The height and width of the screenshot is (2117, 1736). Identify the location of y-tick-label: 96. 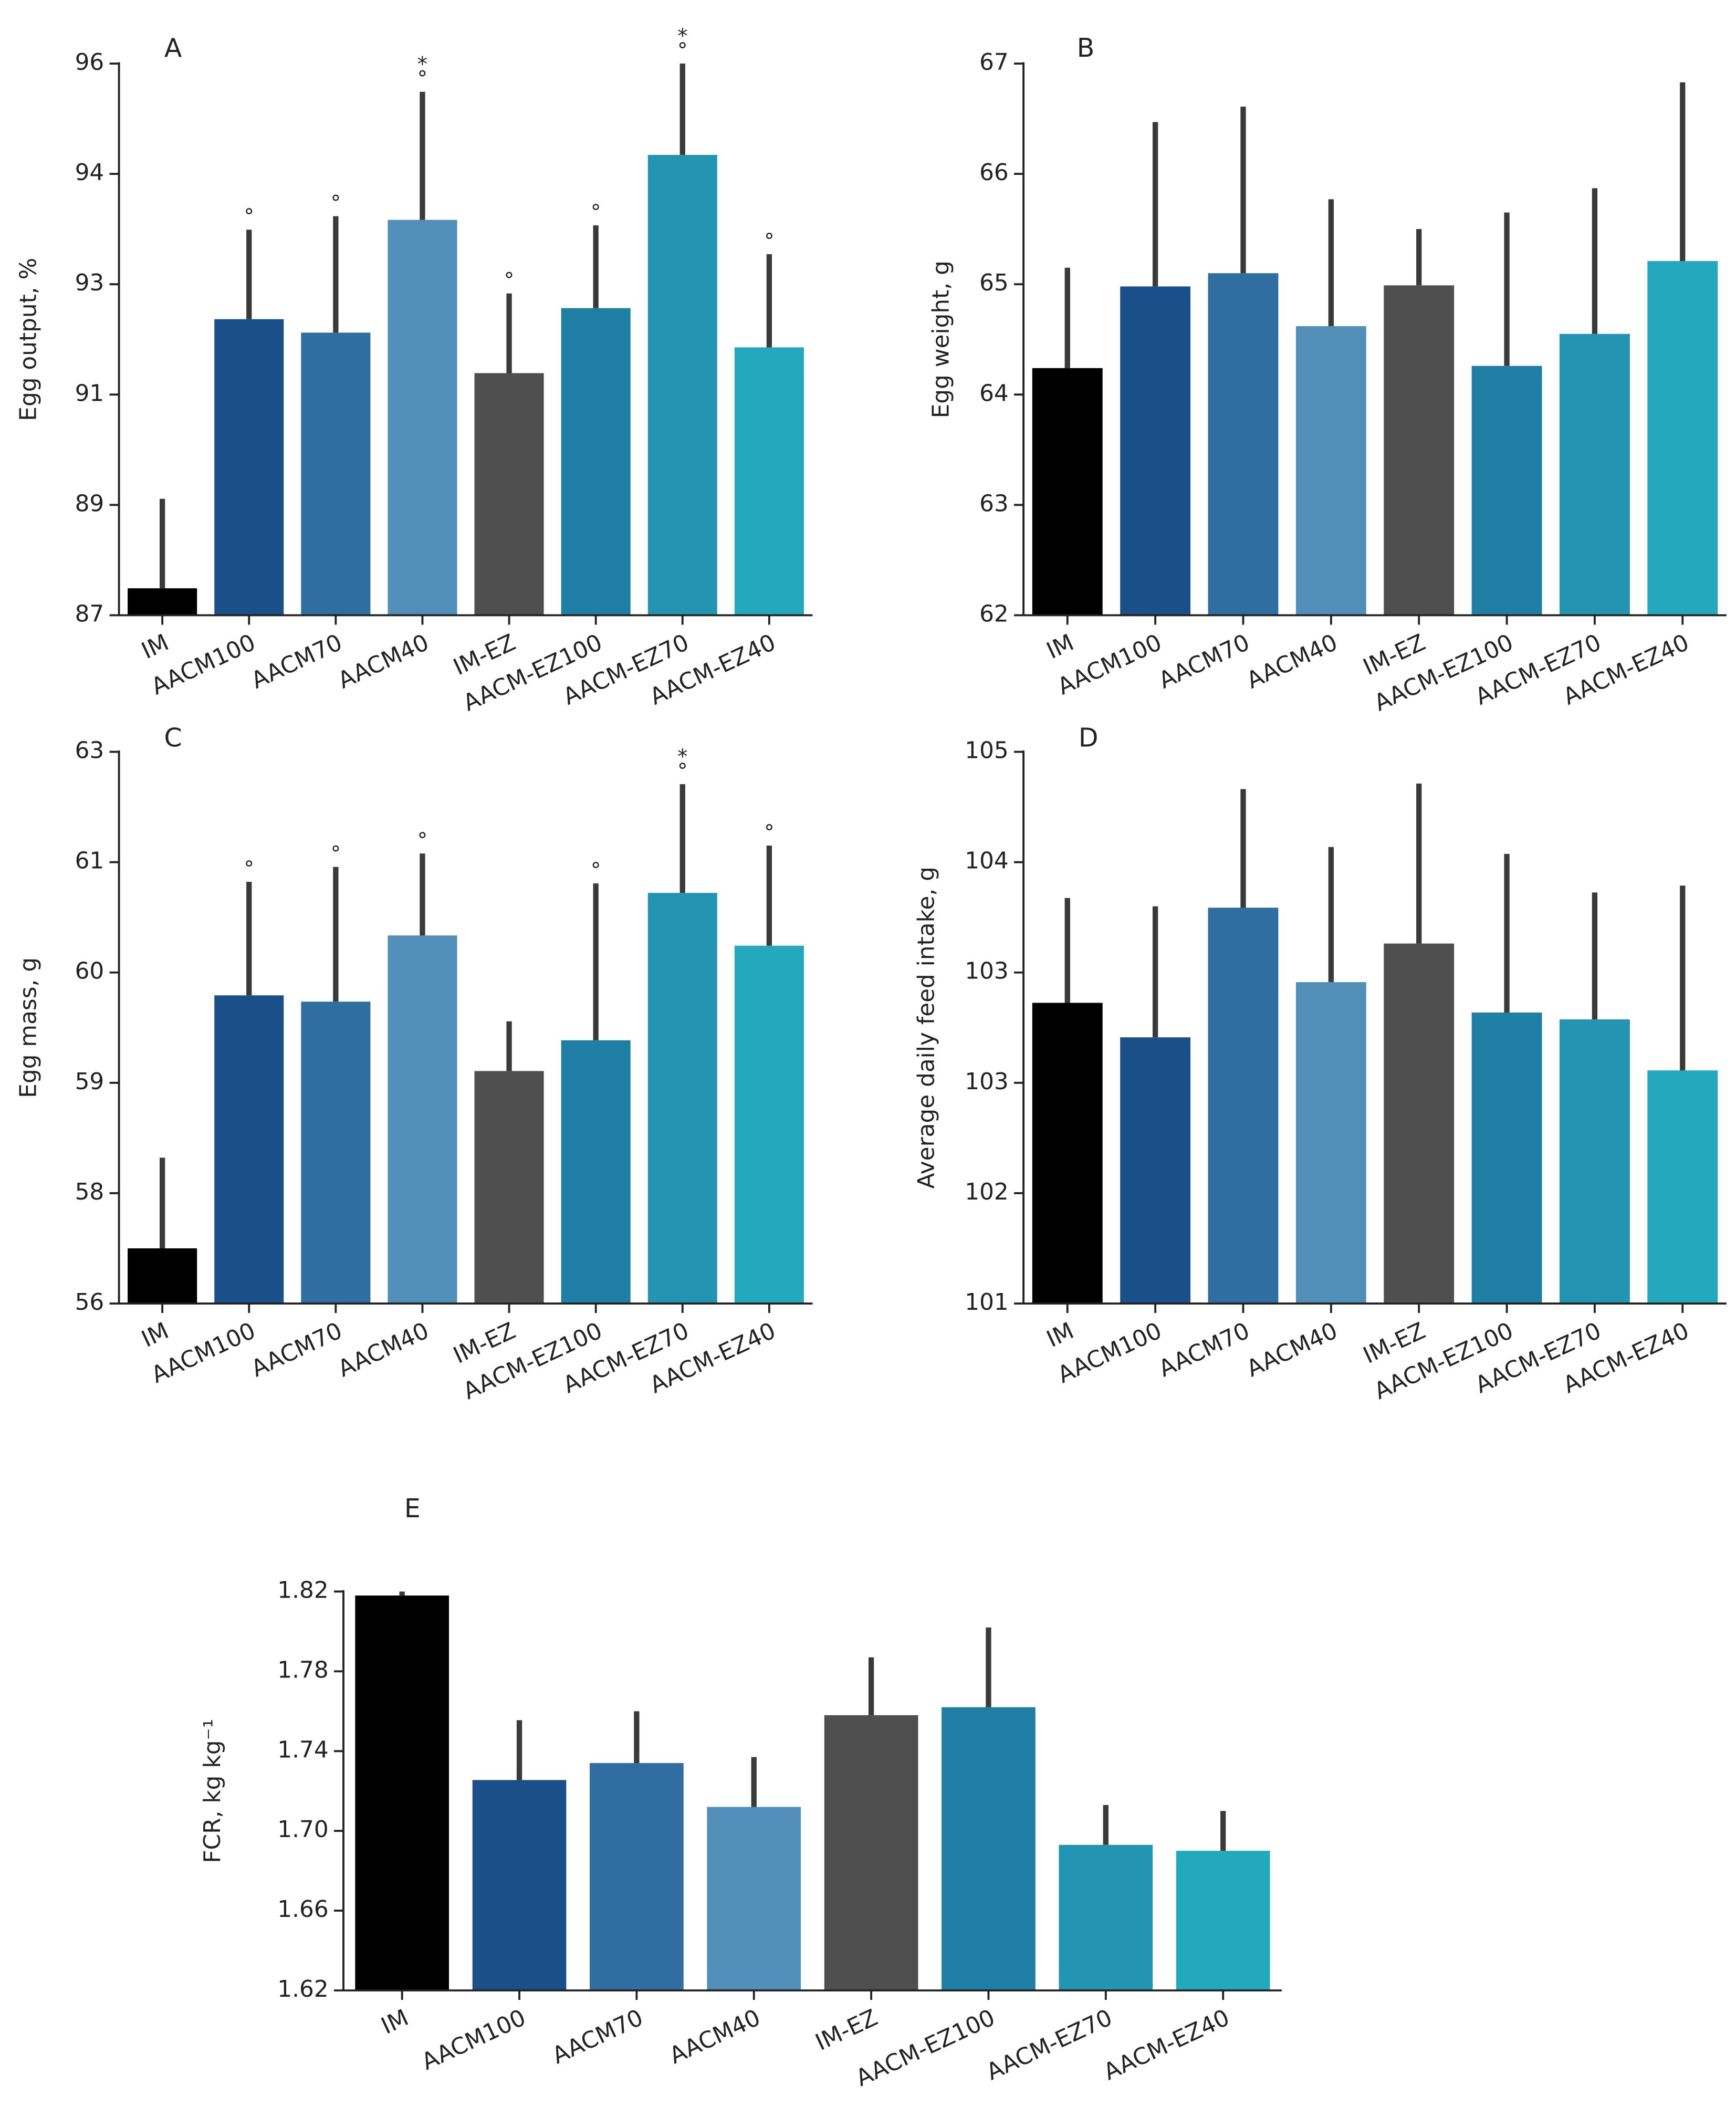
(89, 62).